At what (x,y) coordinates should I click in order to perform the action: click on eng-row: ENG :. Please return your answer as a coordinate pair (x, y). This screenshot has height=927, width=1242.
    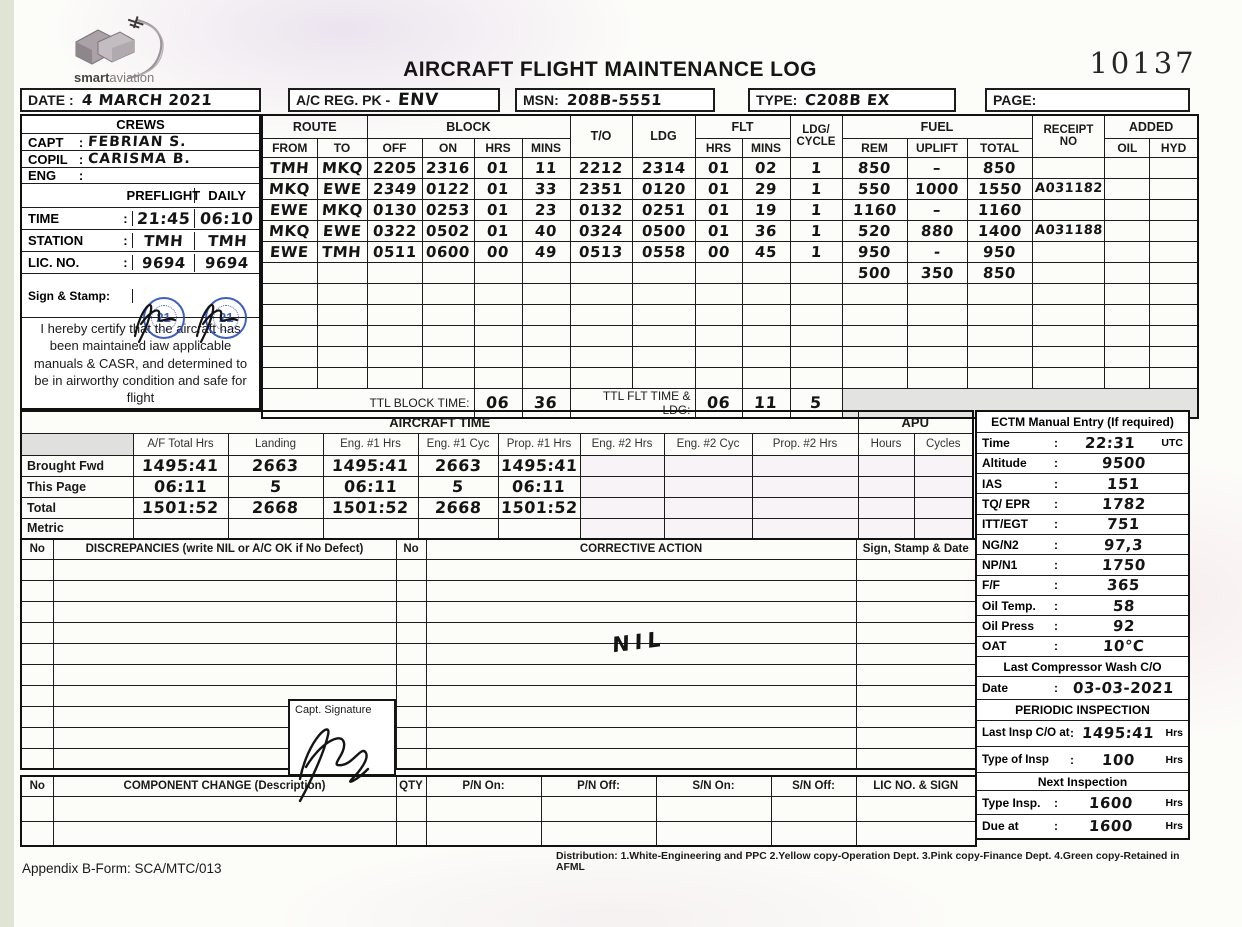
    Looking at the image, I should click on (140, 176).